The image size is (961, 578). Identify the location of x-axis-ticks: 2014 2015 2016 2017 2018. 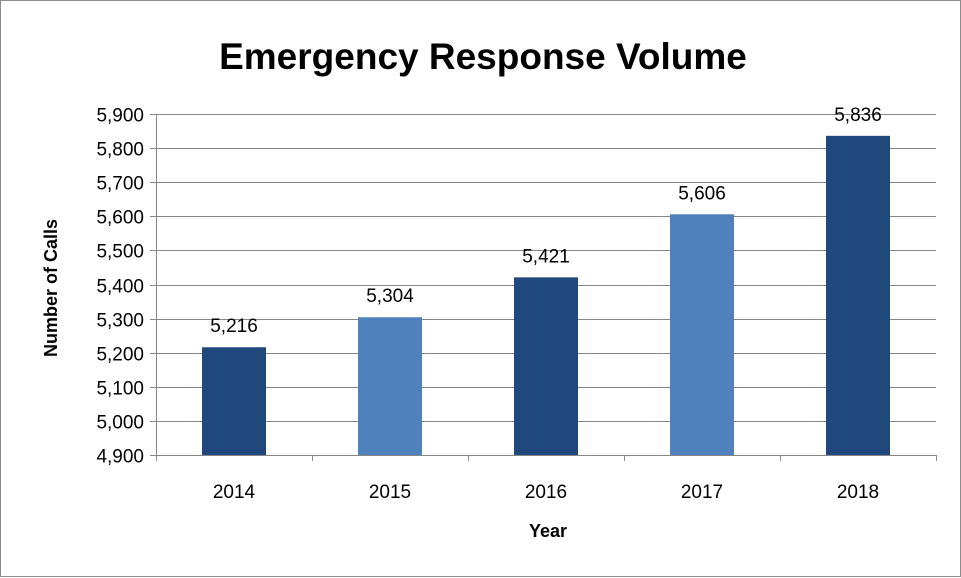
(546, 492).